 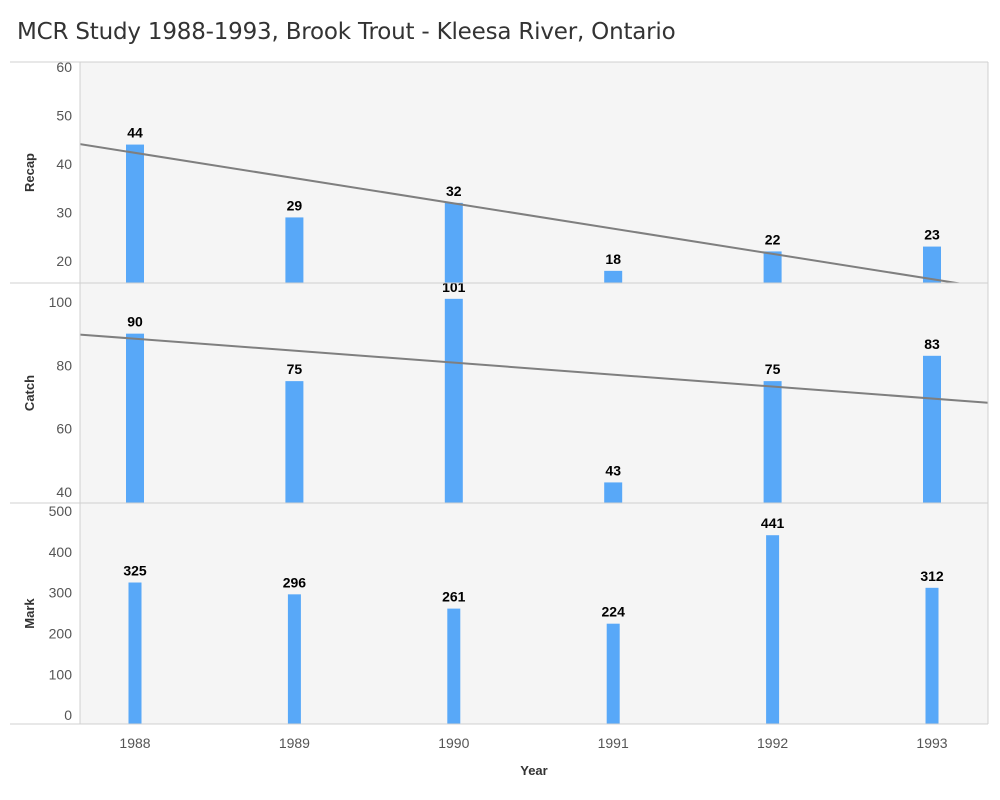 I want to click on bar-recap-1989, so click(x=294, y=250).